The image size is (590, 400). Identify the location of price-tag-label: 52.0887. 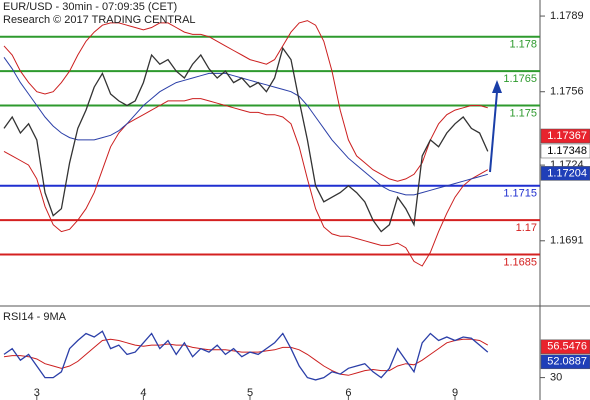
(567, 362).